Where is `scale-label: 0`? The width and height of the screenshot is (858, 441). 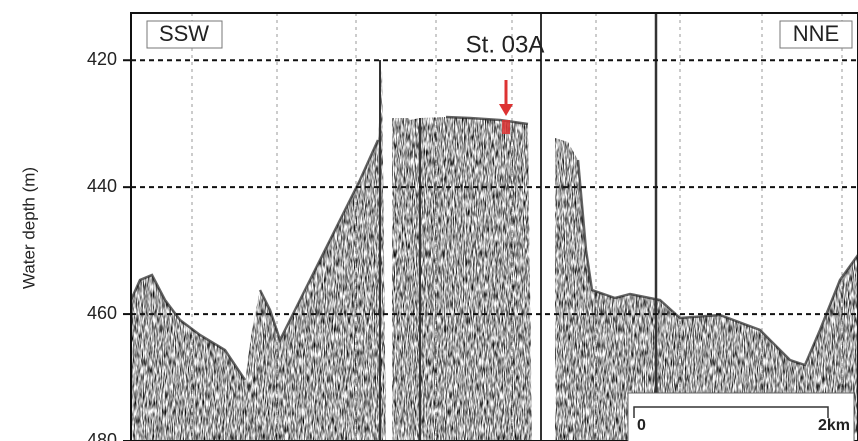
scale-label: 0 is located at coordinates (641, 425).